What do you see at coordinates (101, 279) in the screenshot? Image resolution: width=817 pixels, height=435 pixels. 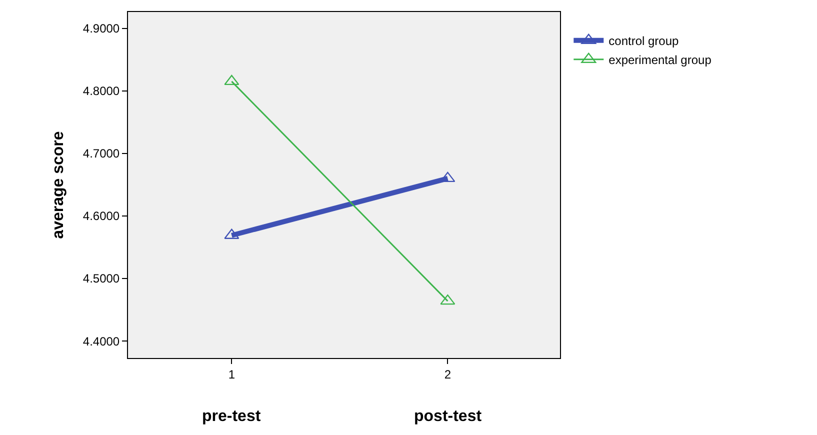 I see `y-tick-label: 4.5000` at bounding box center [101, 279].